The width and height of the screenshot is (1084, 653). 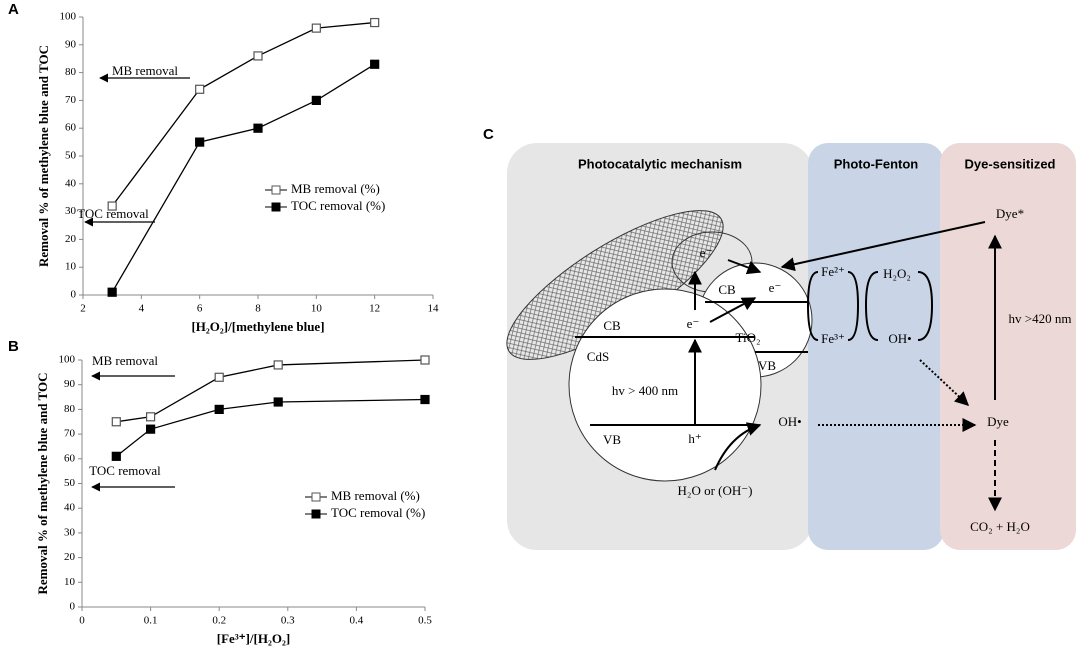 I want to click on x-tick-label: 0, so click(x=82, y=621).